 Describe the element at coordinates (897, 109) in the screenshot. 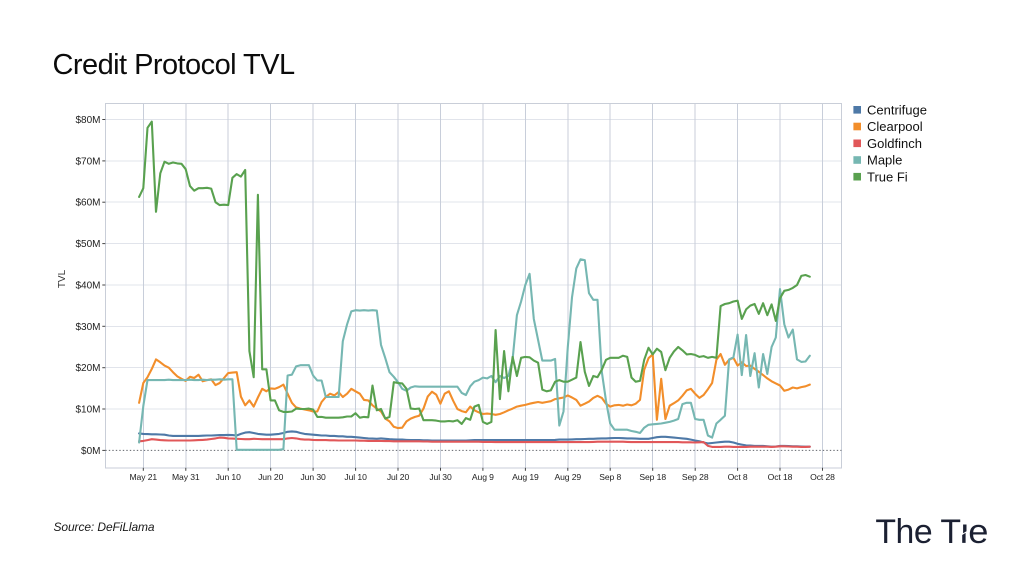

I see `svg-text: Centrifuge` at that location.